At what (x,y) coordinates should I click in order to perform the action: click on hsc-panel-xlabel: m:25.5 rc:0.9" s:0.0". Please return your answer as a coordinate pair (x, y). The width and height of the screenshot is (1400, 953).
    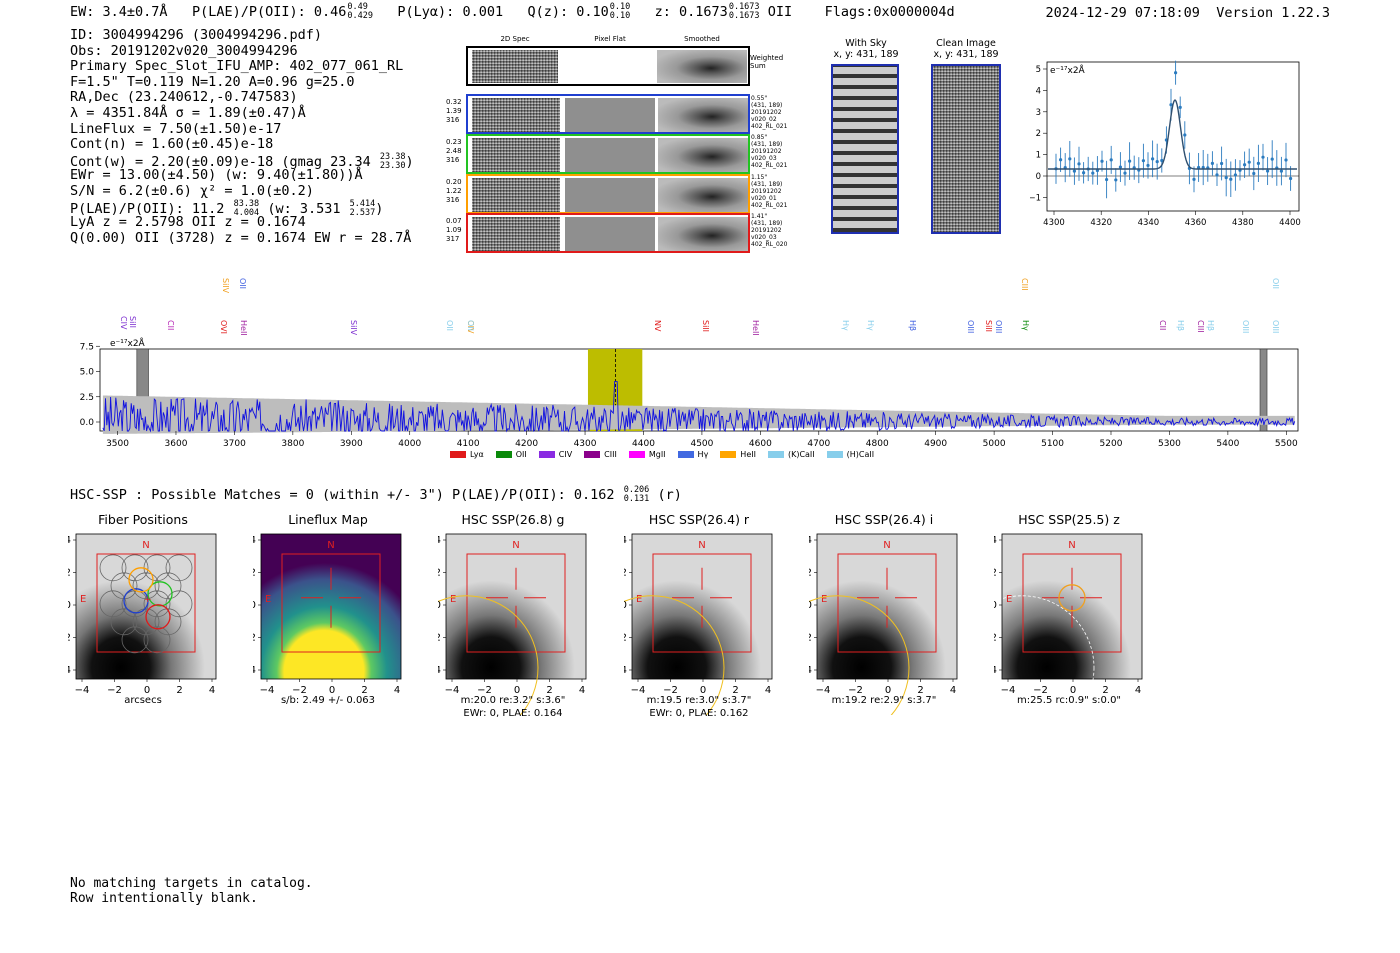
    Looking at the image, I should click on (1069, 700).